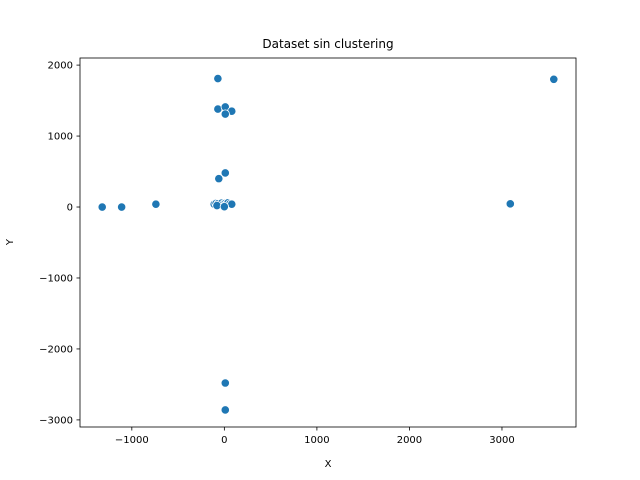  I want to click on x-axis: −1000 0 1000 2000 3000, so click(315, 436).